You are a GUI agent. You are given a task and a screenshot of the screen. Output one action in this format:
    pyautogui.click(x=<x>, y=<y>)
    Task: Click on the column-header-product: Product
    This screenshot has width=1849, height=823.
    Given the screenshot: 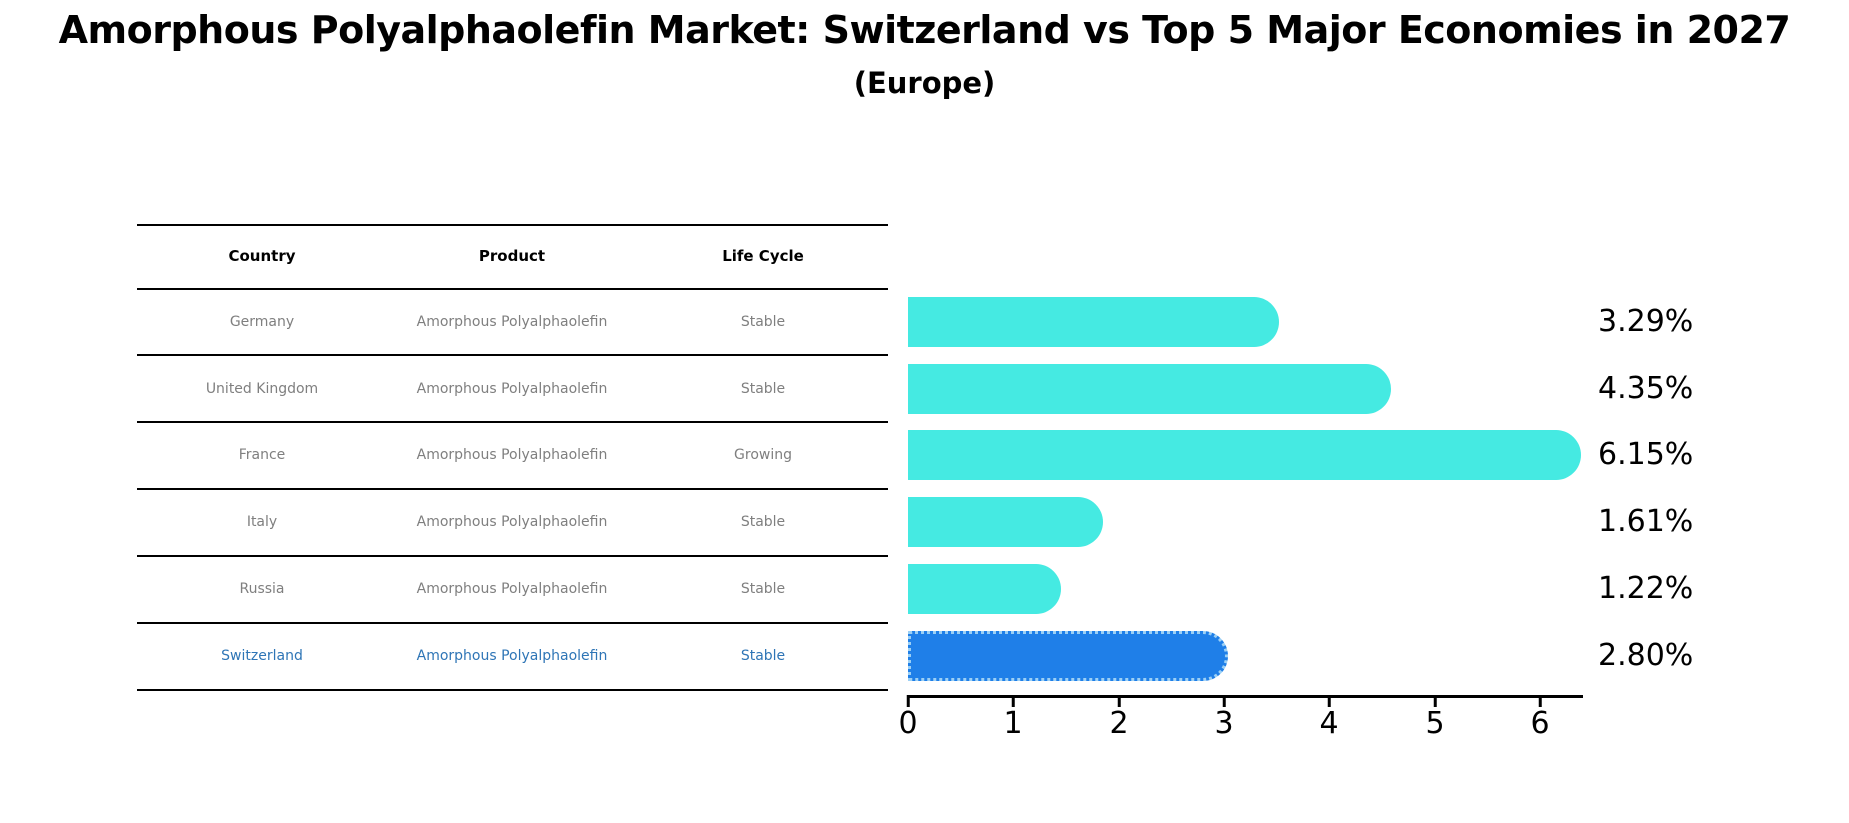 What is the action you would take?
    pyautogui.click(x=512, y=256)
    